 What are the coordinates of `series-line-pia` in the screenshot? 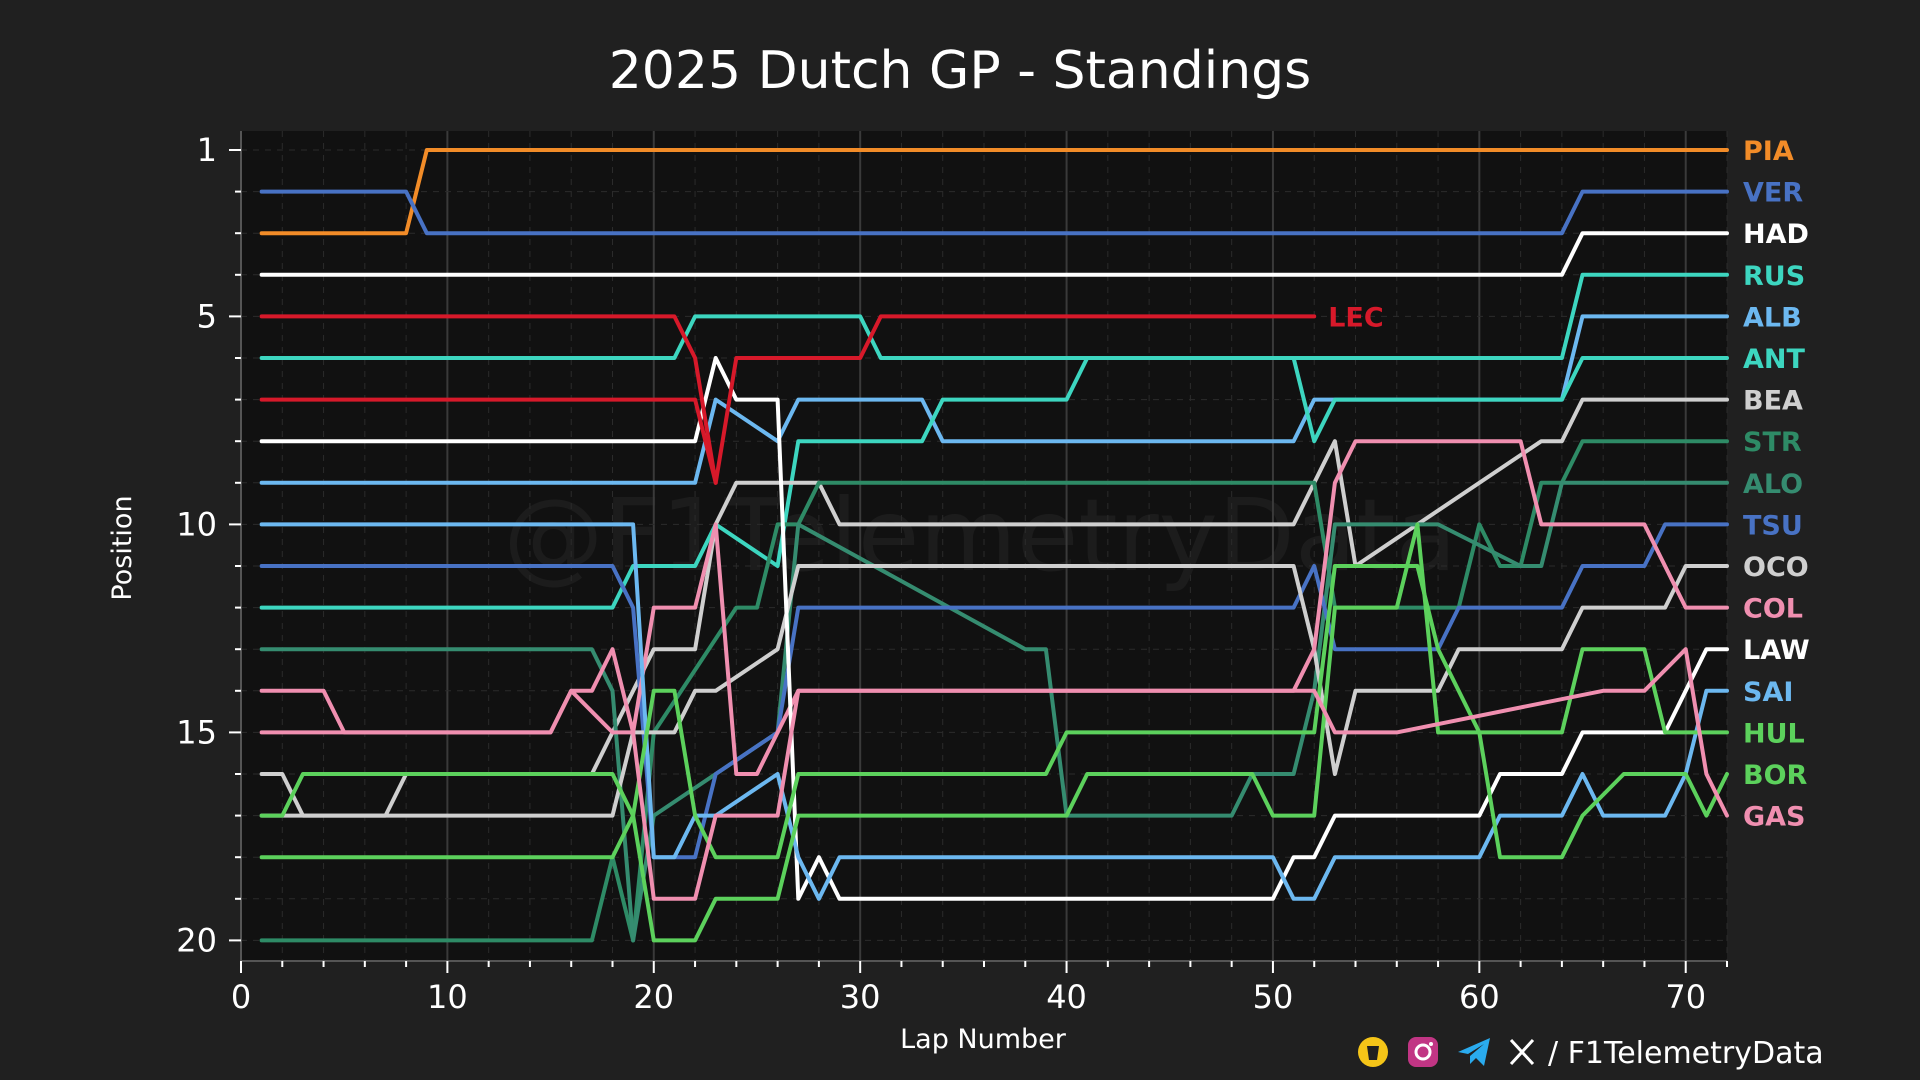 It's located at (994, 192).